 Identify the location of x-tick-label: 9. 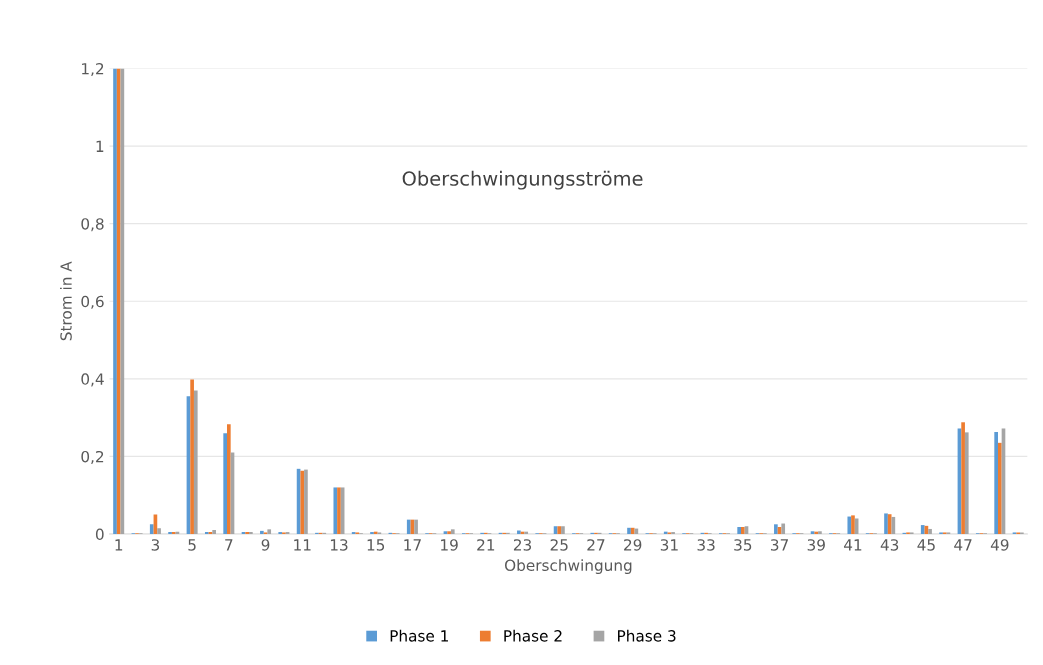
(265, 545).